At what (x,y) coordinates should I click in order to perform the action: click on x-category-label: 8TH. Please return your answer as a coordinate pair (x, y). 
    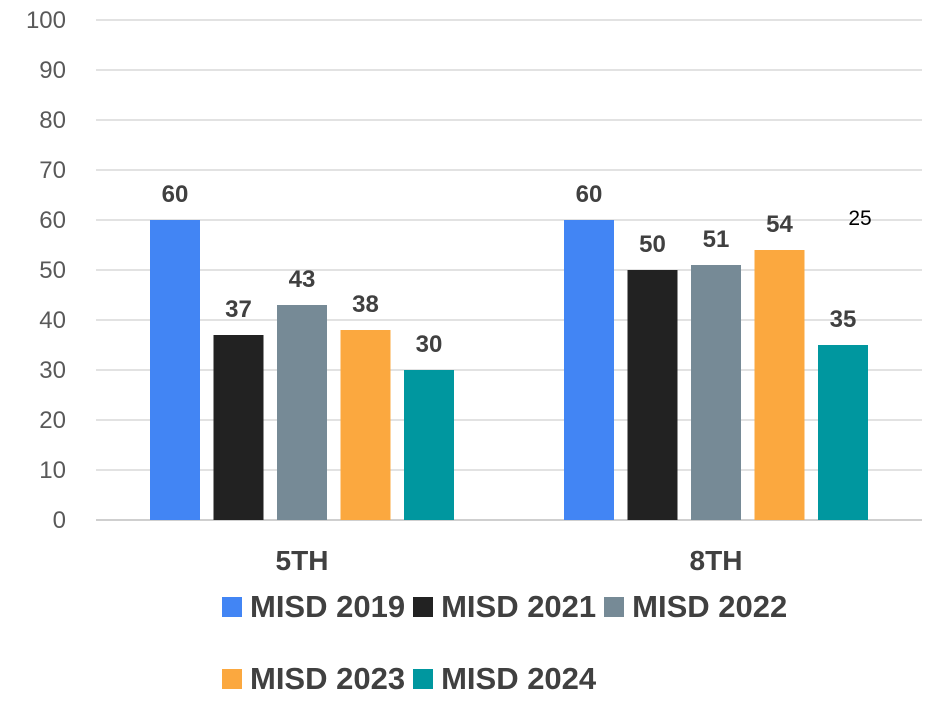
    Looking at the image, I should click on (716, 560).